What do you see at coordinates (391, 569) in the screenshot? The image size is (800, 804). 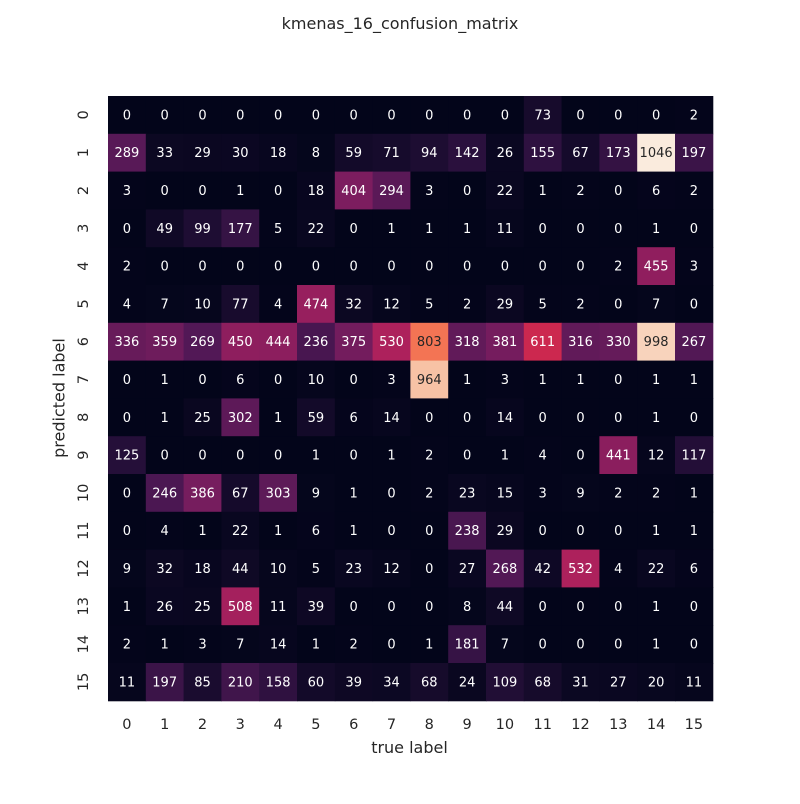 I see `cell-value-label: 12` at bounding box center [391, 569].